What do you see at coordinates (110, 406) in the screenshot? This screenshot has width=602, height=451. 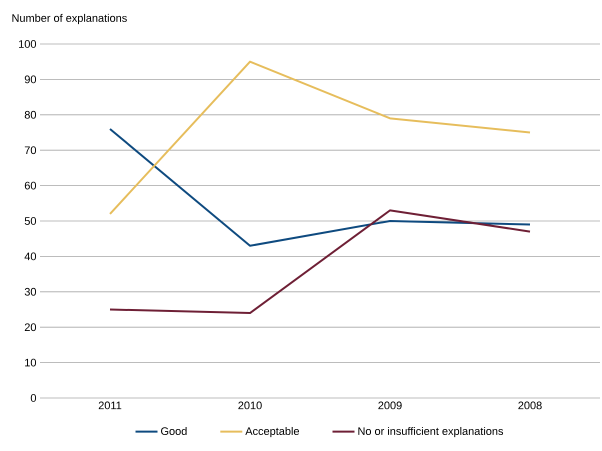 I see `x-tick-label: 2011` at bounding box center [110, 406].